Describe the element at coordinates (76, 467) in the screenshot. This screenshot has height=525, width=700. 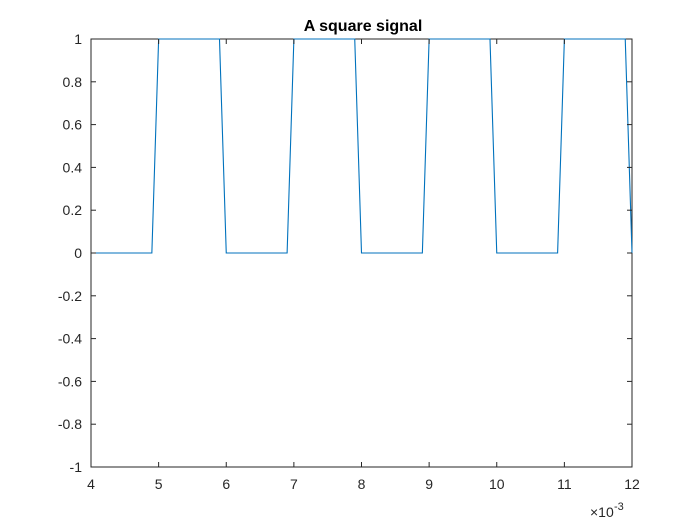
I see `y-tick-label: -1` at that location.